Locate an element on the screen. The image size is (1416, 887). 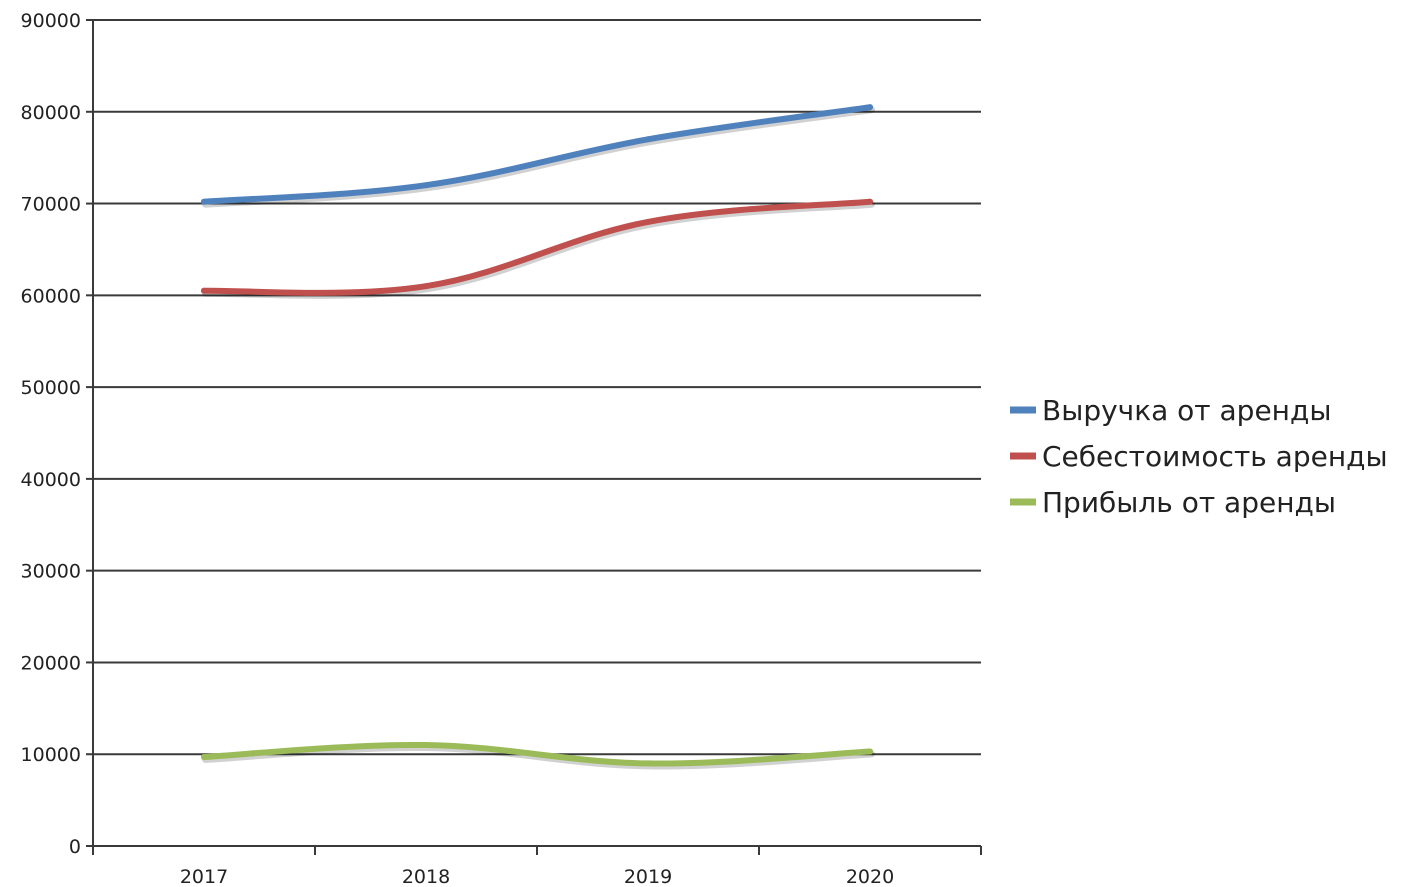
y-tick-label: 70000 is located at coordinates (51, 205).